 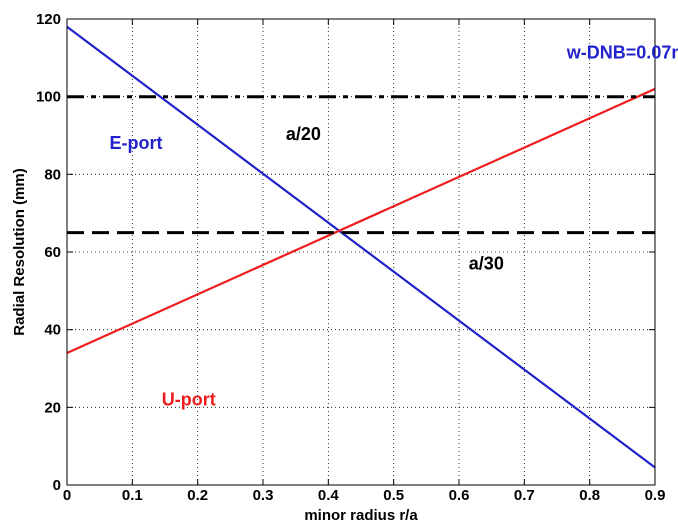 I want to click on u-port-label: U-port, so click(x=189, y=399).